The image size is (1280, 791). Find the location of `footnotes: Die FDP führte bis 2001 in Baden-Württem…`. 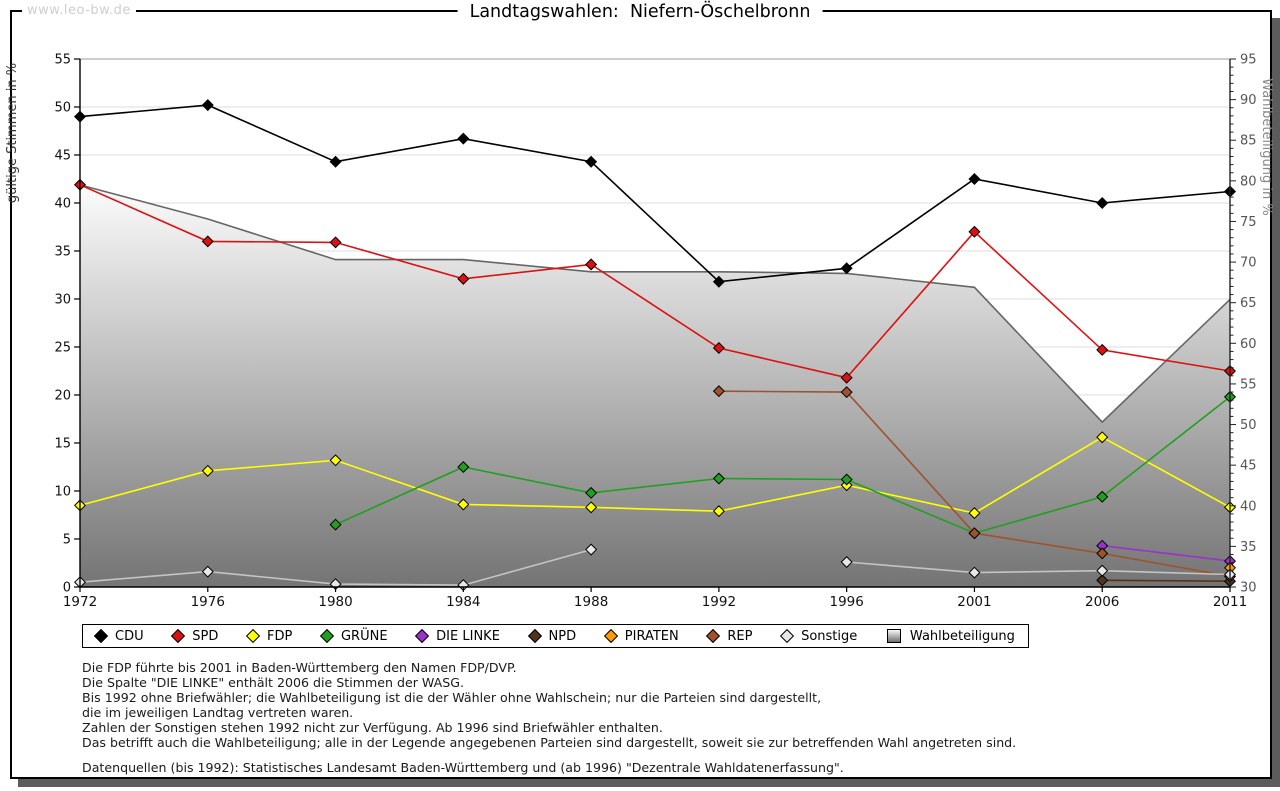

footnotes: Die FDP führte bis 2001 in Baden-Württem… is located at coordinates (549, 717).